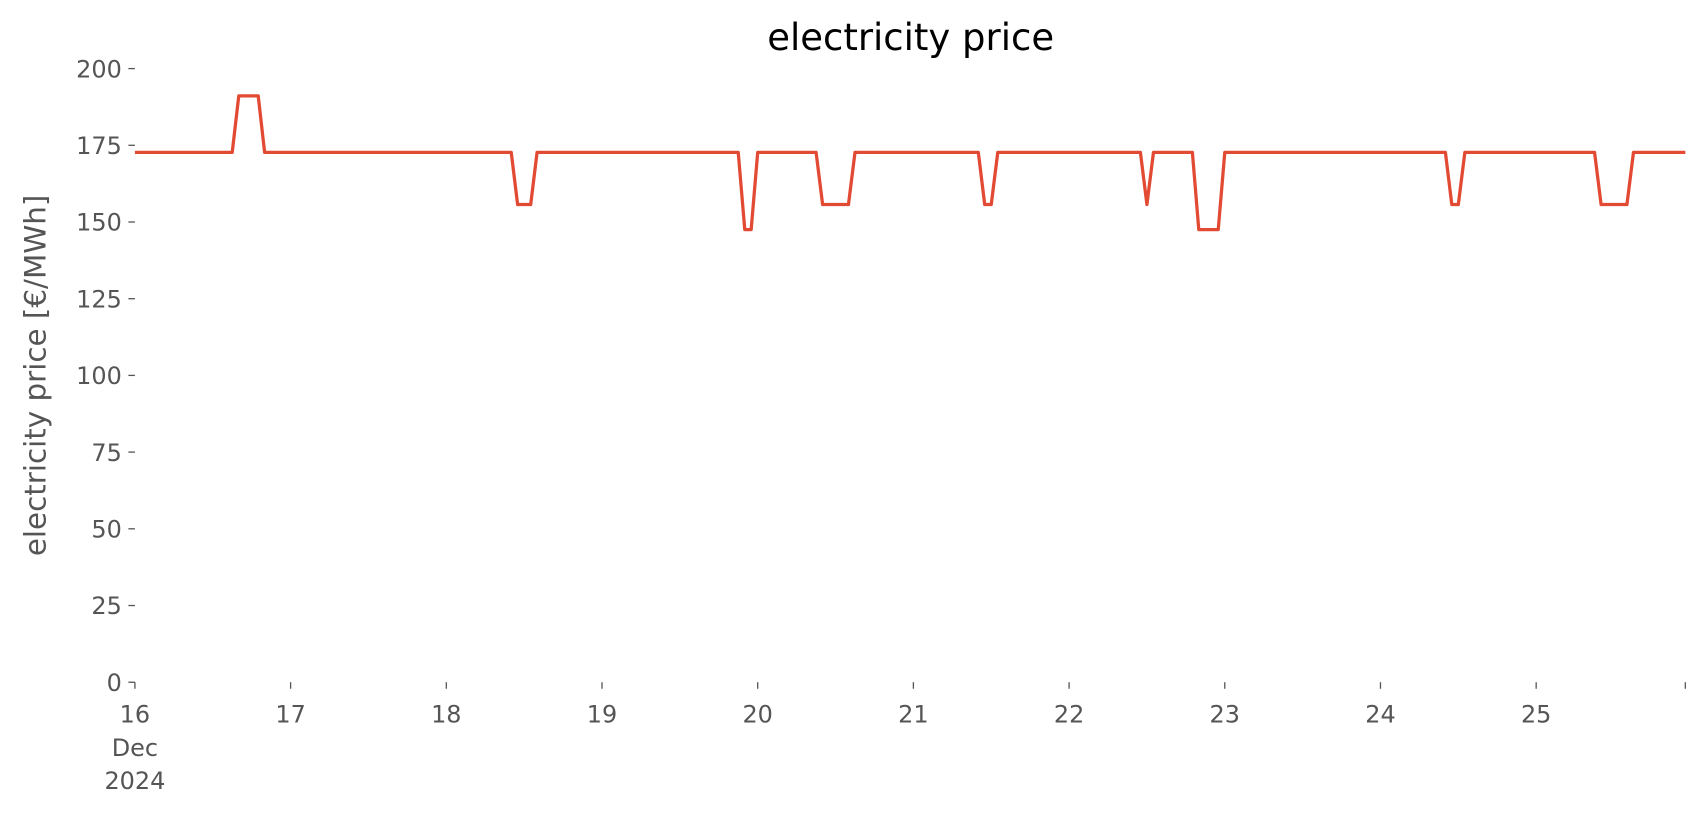 This screenshot has width=1706, height=815. Describe the element at coordinates (602, 714) in the screenshot. I see `x-tick-label: 19` at that location.